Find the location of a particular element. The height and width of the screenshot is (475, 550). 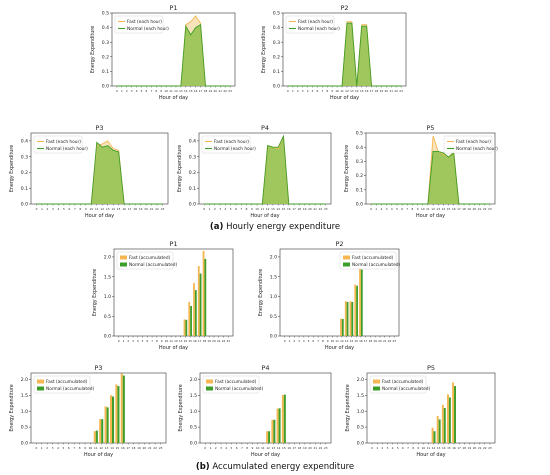

legend-fast-label: Fast (each hour) is located at coordinates (315, 22).